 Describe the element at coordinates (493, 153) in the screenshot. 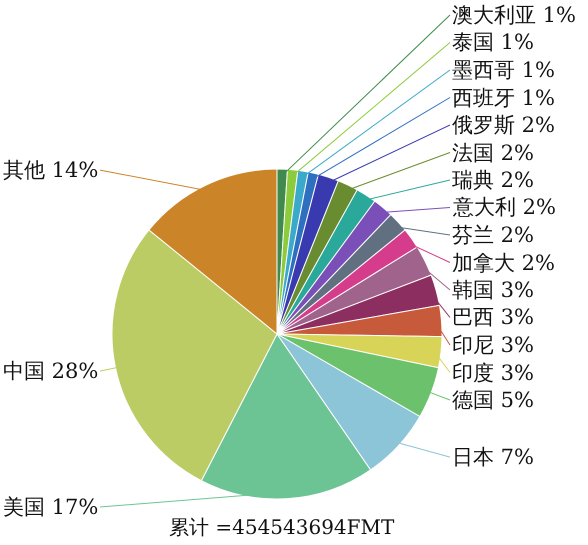

I see `slice-label: 法国 2%` at that location.